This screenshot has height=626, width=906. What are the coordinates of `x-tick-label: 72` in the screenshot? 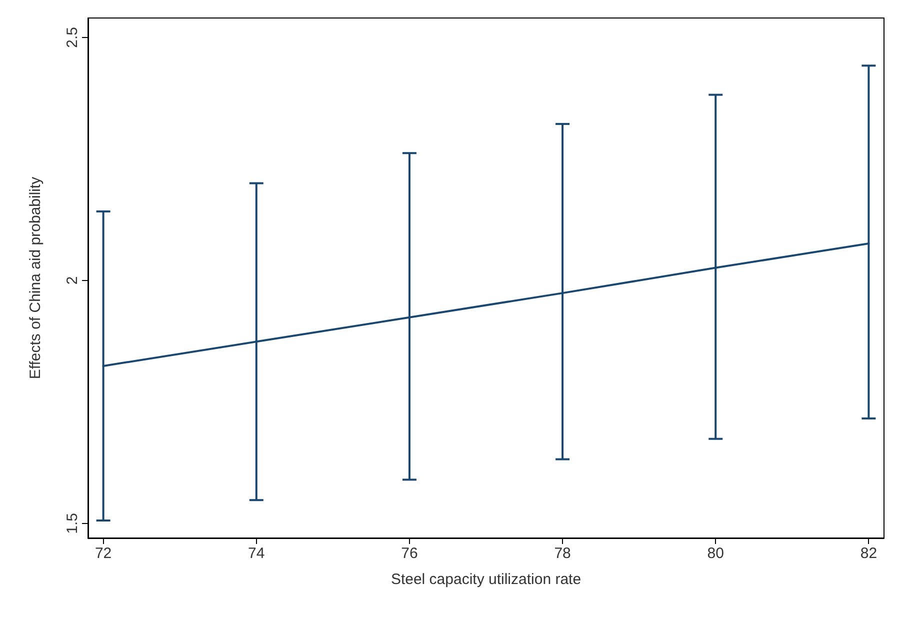 It's located at (103, 553).